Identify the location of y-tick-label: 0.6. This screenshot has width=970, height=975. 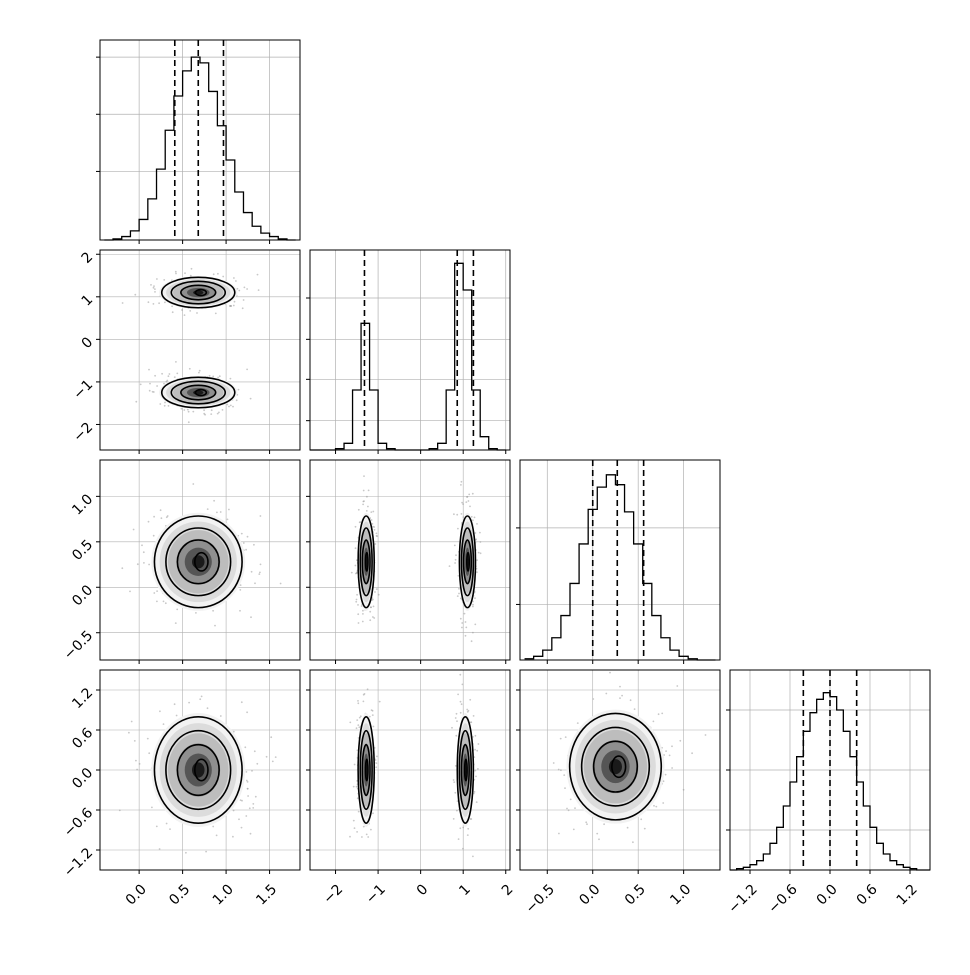
(82, 738).